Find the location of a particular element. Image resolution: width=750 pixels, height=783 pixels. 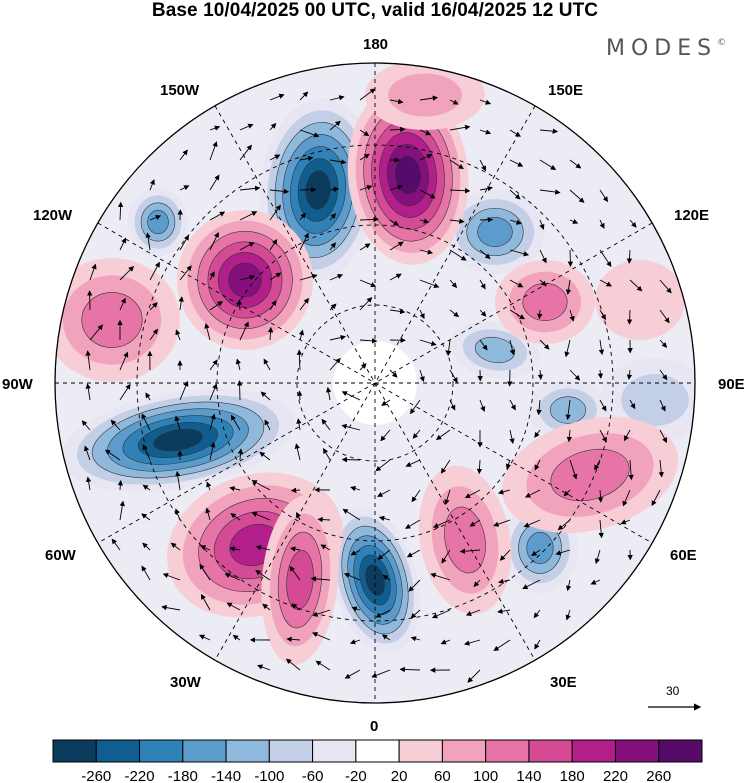

colorbar-tick-label: -100 is located at coordinates (269, 775).